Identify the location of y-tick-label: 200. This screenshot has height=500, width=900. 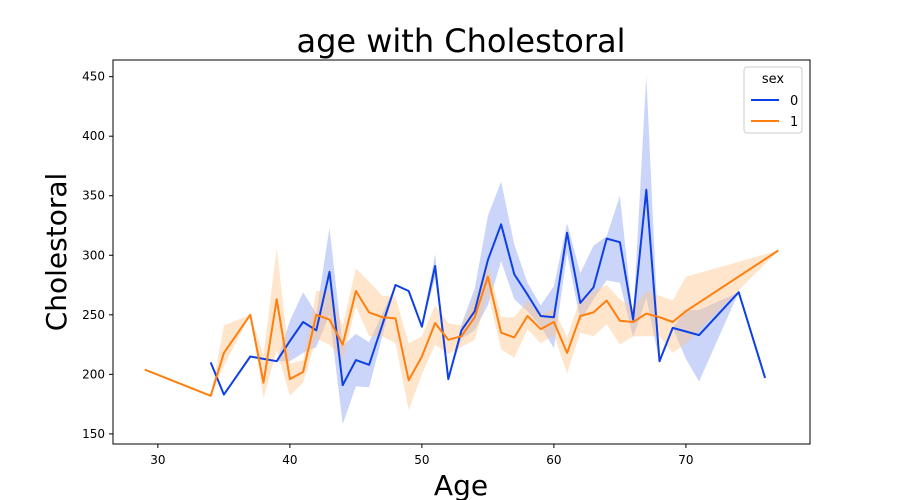
(93, 374).